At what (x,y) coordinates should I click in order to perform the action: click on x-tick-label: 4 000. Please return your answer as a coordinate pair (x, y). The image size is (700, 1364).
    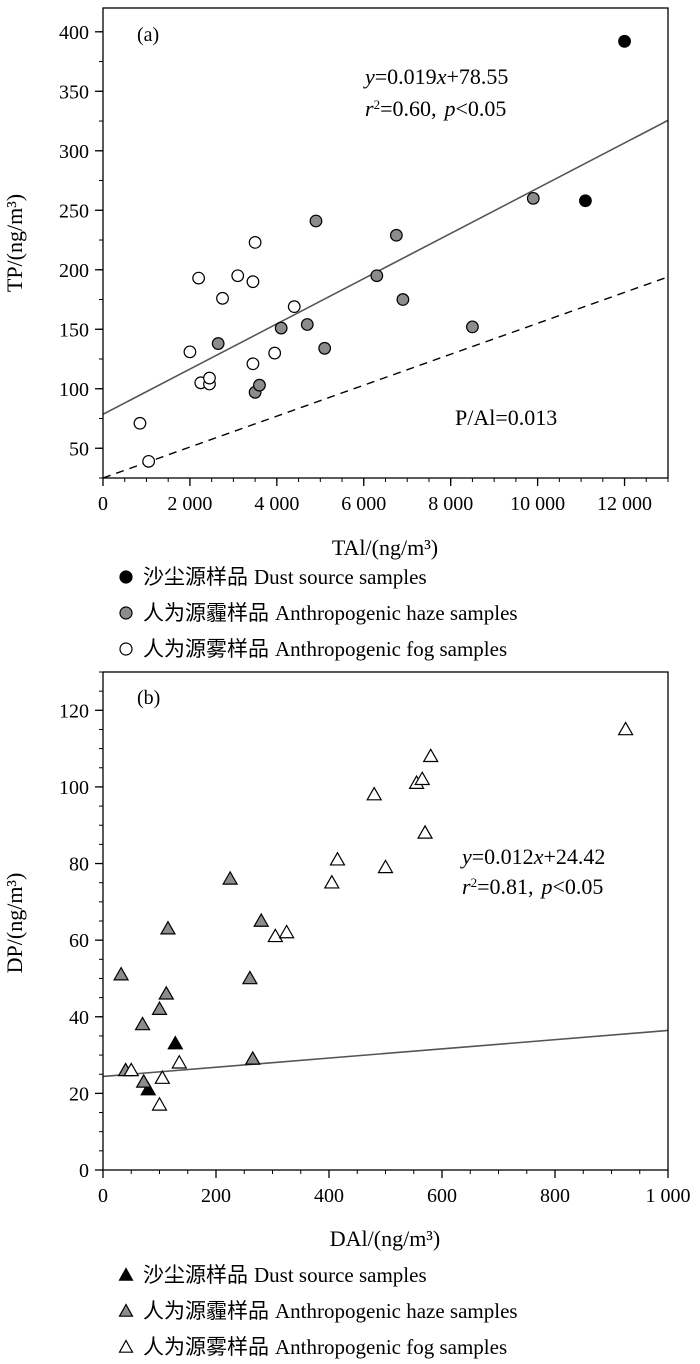
    Looking at the image, I should click on (276, 504).